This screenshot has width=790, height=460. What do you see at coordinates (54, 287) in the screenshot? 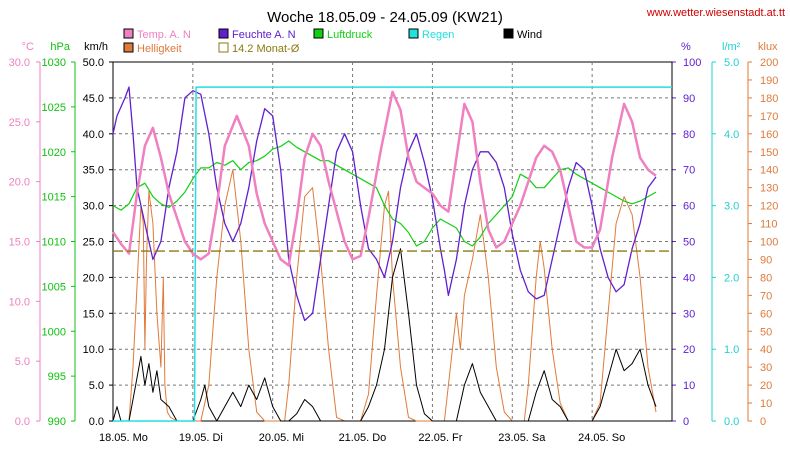
I see `press-tick-label: 1005` at bounding box center [54, 287].